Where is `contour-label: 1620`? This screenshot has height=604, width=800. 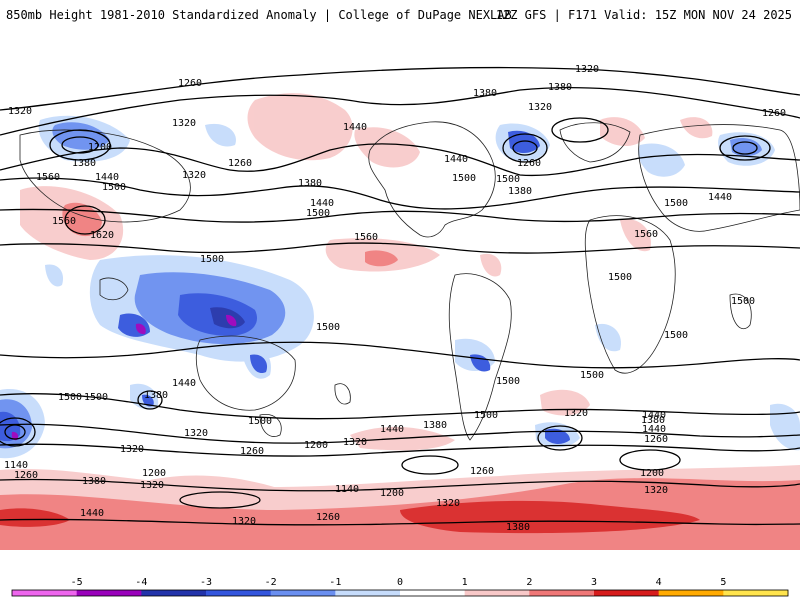
contour-label: 1620 is located at coordinates (102, 235).